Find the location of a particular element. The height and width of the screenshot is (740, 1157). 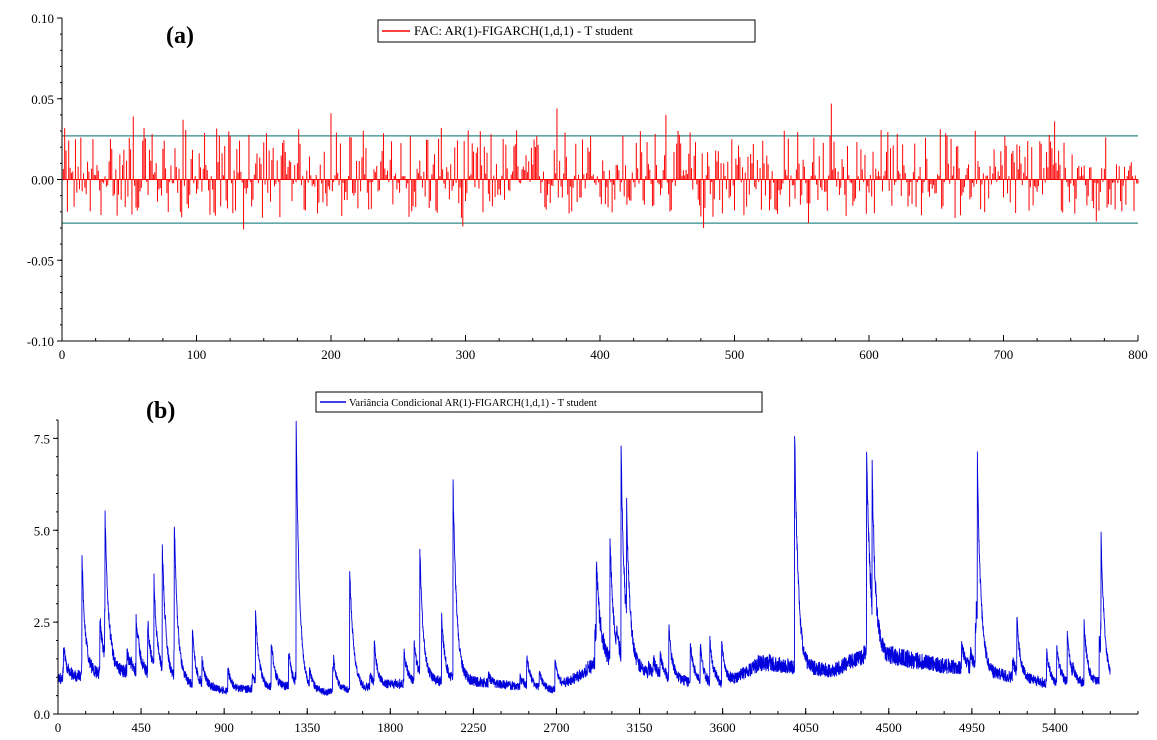

x-tick-label-b: 3150 is located at coordinates (640, 727).